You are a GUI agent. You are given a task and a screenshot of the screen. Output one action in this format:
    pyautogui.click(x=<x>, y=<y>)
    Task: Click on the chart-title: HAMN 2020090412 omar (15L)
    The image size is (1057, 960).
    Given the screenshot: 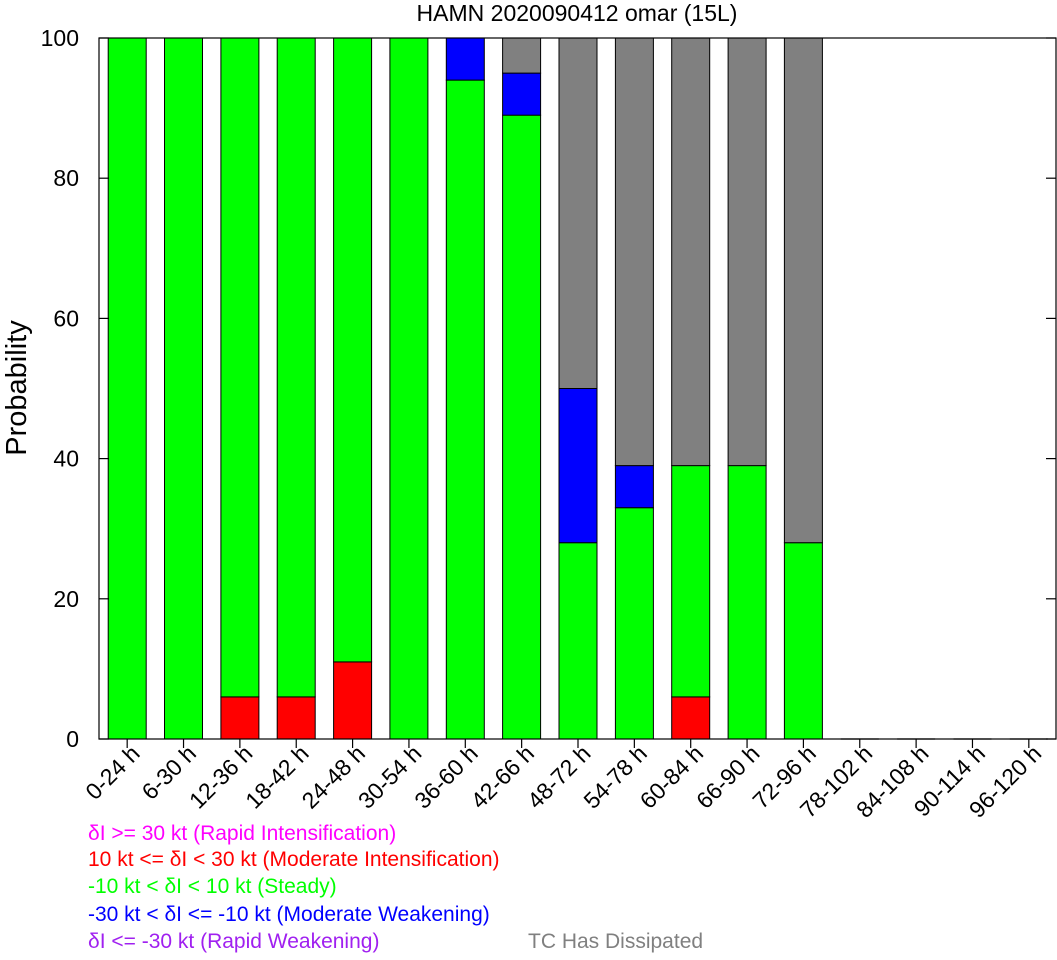 What is the action you would take?
    pyautogui.click(x=577, y=13)
    